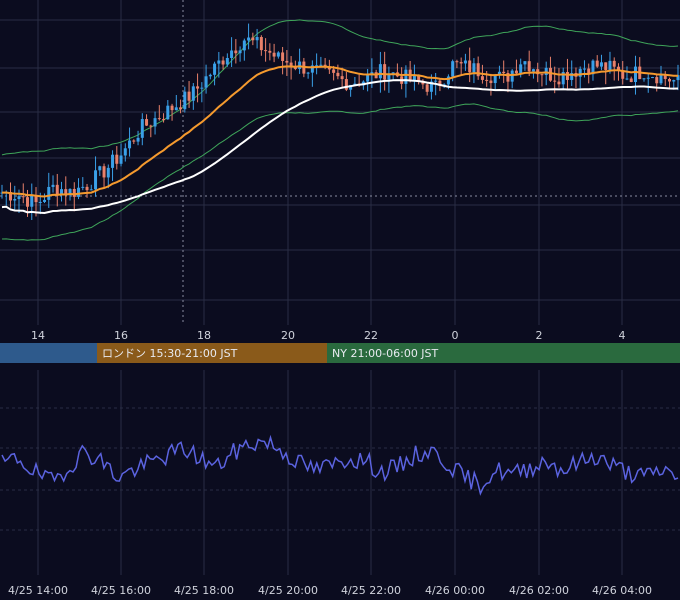 This screenshot has width=680, height=600. What do you see at coordinates (121, 590) in the screenshot?
I see `osc-x-tick: 4/25 16:00` at bounding box center [121, 590].